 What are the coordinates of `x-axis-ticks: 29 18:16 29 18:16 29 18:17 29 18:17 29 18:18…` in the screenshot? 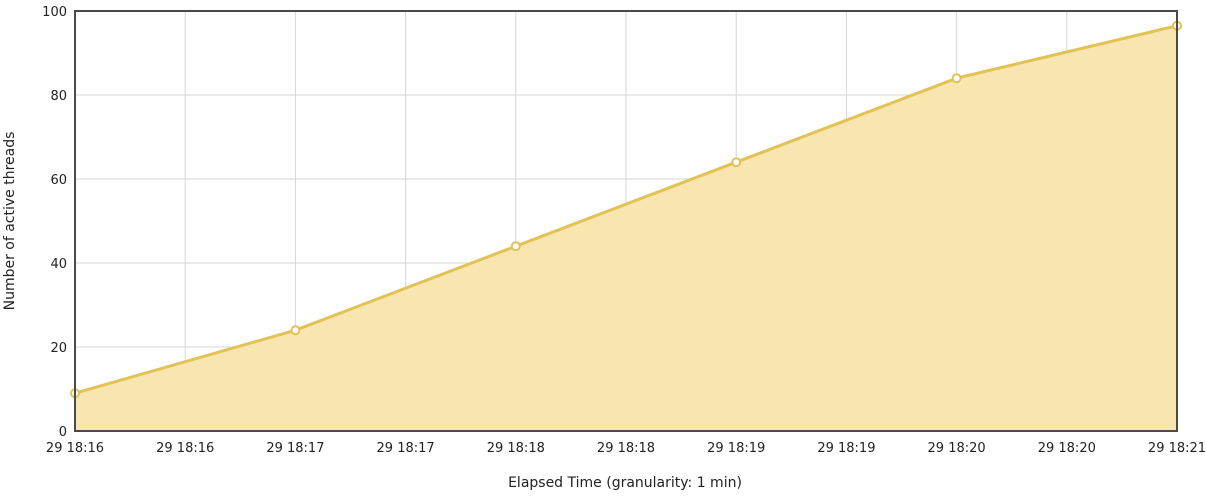 It's located at (626, 448).